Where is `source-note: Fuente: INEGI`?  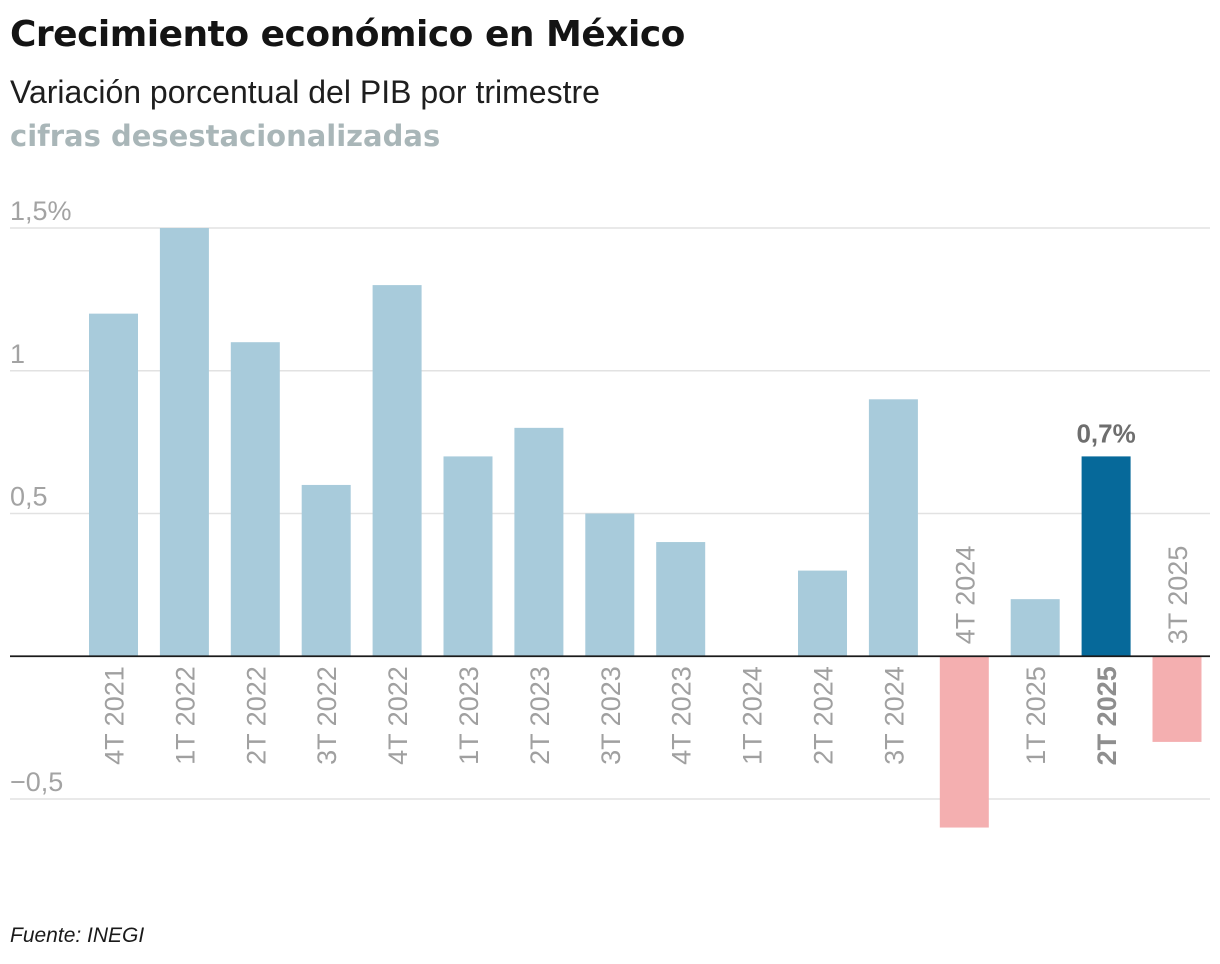 source-note: Fuente: INEGI is located at coordinates (77, 935).